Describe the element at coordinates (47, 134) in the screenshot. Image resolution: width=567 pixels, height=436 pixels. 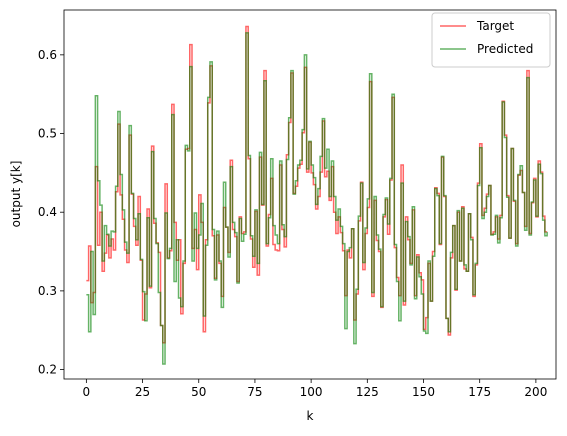
I see `y-tick-label: 0.5` at that location.